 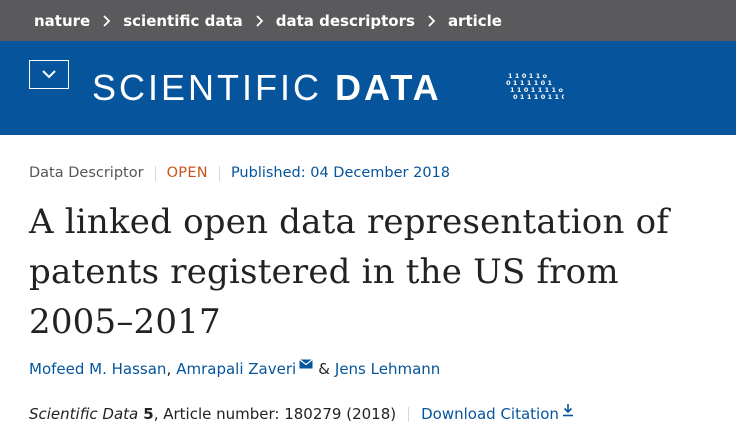 What do you see at coordinates (340, 173) in the screenshot?
I see `published-date: Published: 04 December 2018` at bounding box center [340, 173].